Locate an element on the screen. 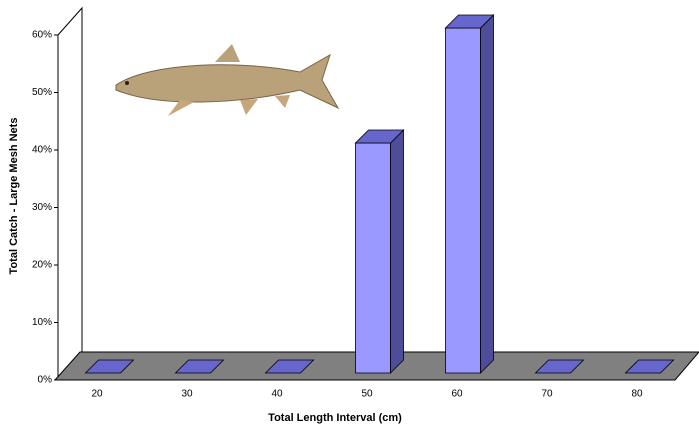 The image size is (699, 431). x-axis-title: Total Length Interval (cm) is located at coordinates (335, 418).